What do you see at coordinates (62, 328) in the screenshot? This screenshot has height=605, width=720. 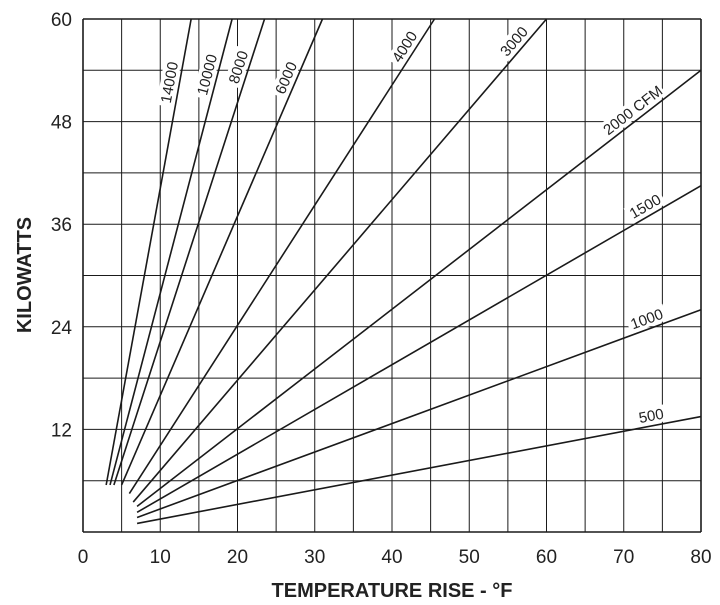 I see `y-tick-label: 24` at bounding box center [62, 328].